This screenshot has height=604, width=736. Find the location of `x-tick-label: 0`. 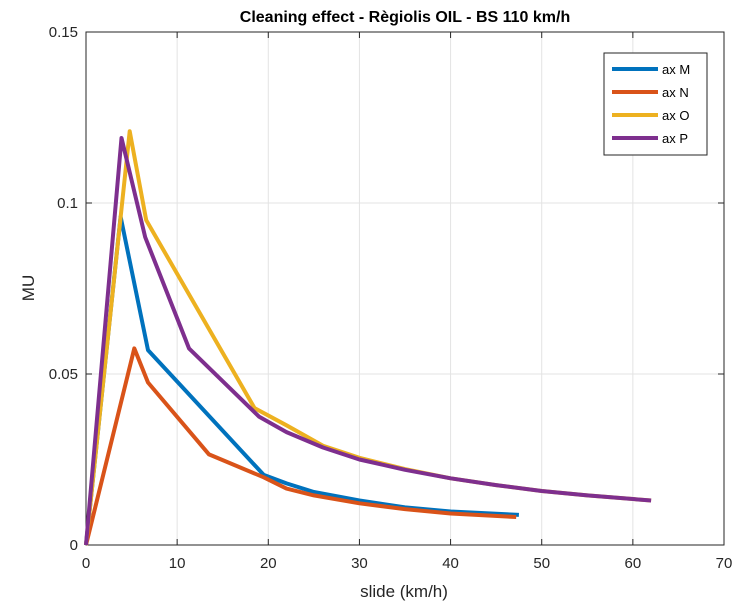

x-tick-label: 0 is located at coordinates (86, 563).